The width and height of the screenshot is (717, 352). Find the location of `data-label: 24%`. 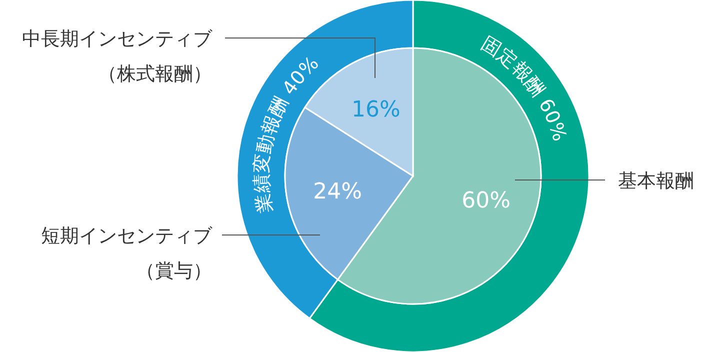

data-label: 24% is located at coordinates (337, 191).